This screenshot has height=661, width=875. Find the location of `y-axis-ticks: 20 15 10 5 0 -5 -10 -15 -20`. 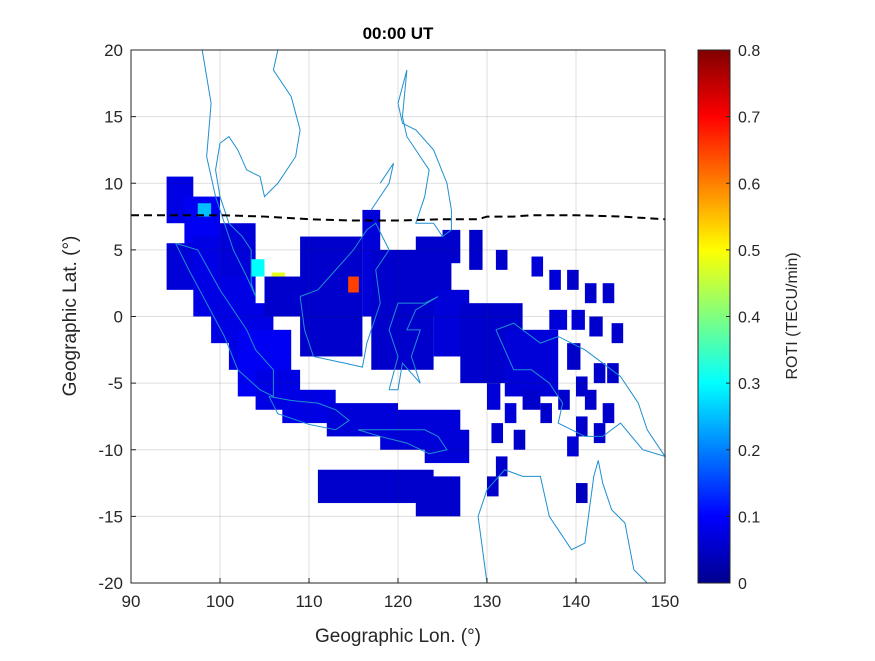

y-axis-ticks: 20 15 10 5 0 -5 -10 -15 -20 is located at coordinates (117, 317).